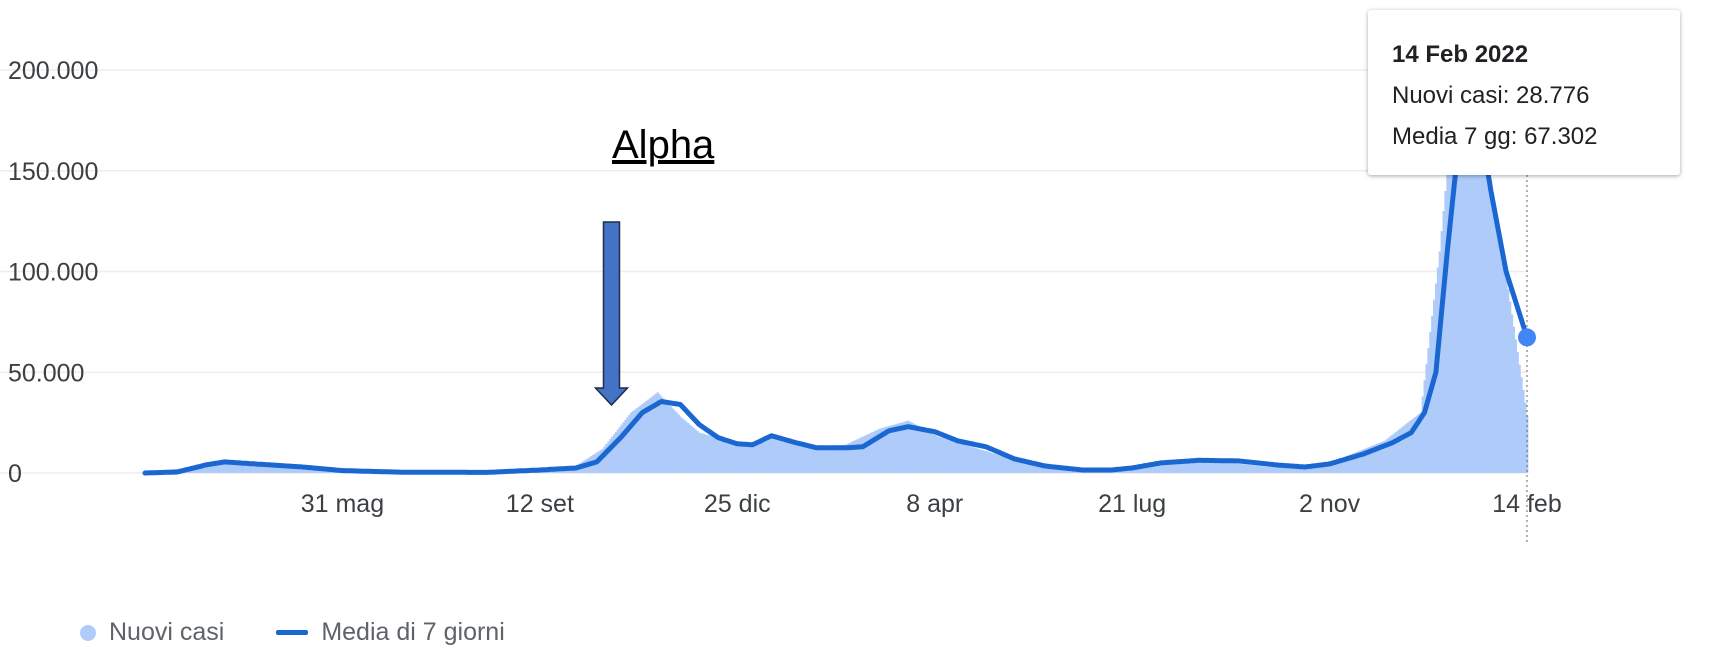 This screenshot has width=1716, height=649. I want to click on legend-item-new-cases: Nuovi casi, so click(152, 632).